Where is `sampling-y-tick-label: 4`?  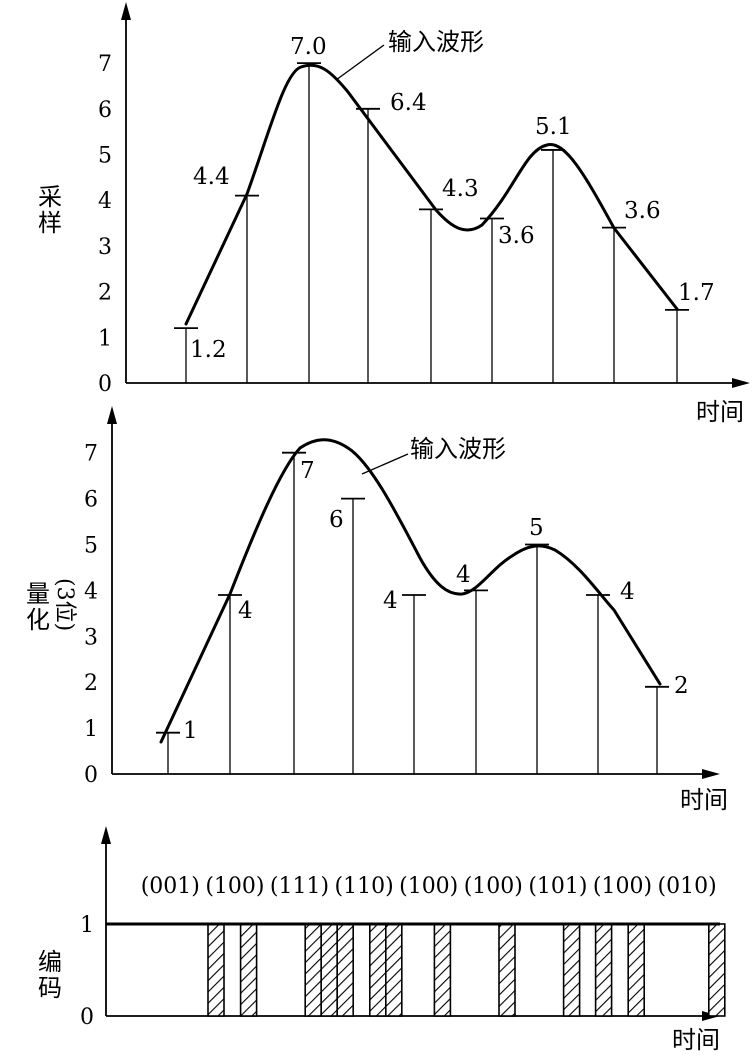 sampling-y-tick-label: 4 is located at coordinates (105, 201).